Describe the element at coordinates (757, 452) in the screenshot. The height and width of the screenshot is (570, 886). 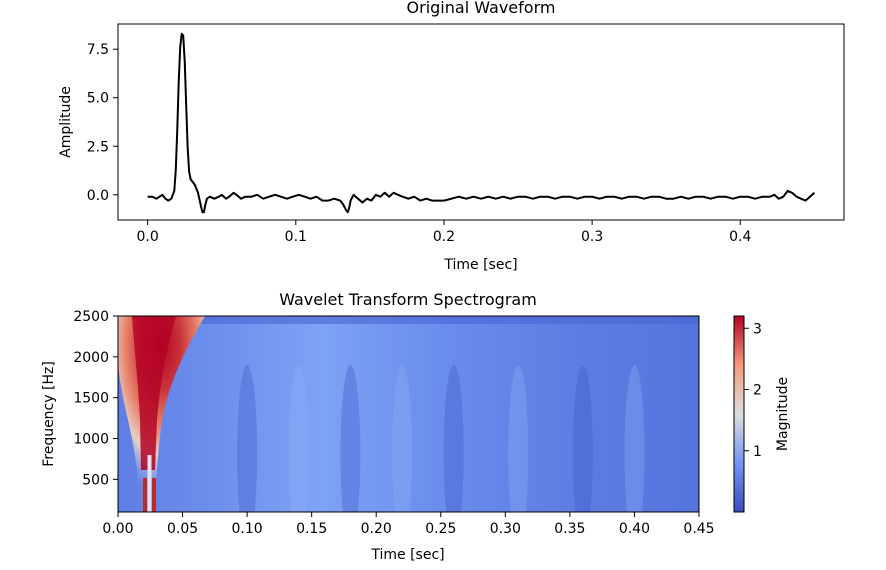
I see `colorbar-tick-label: 1` at that location.